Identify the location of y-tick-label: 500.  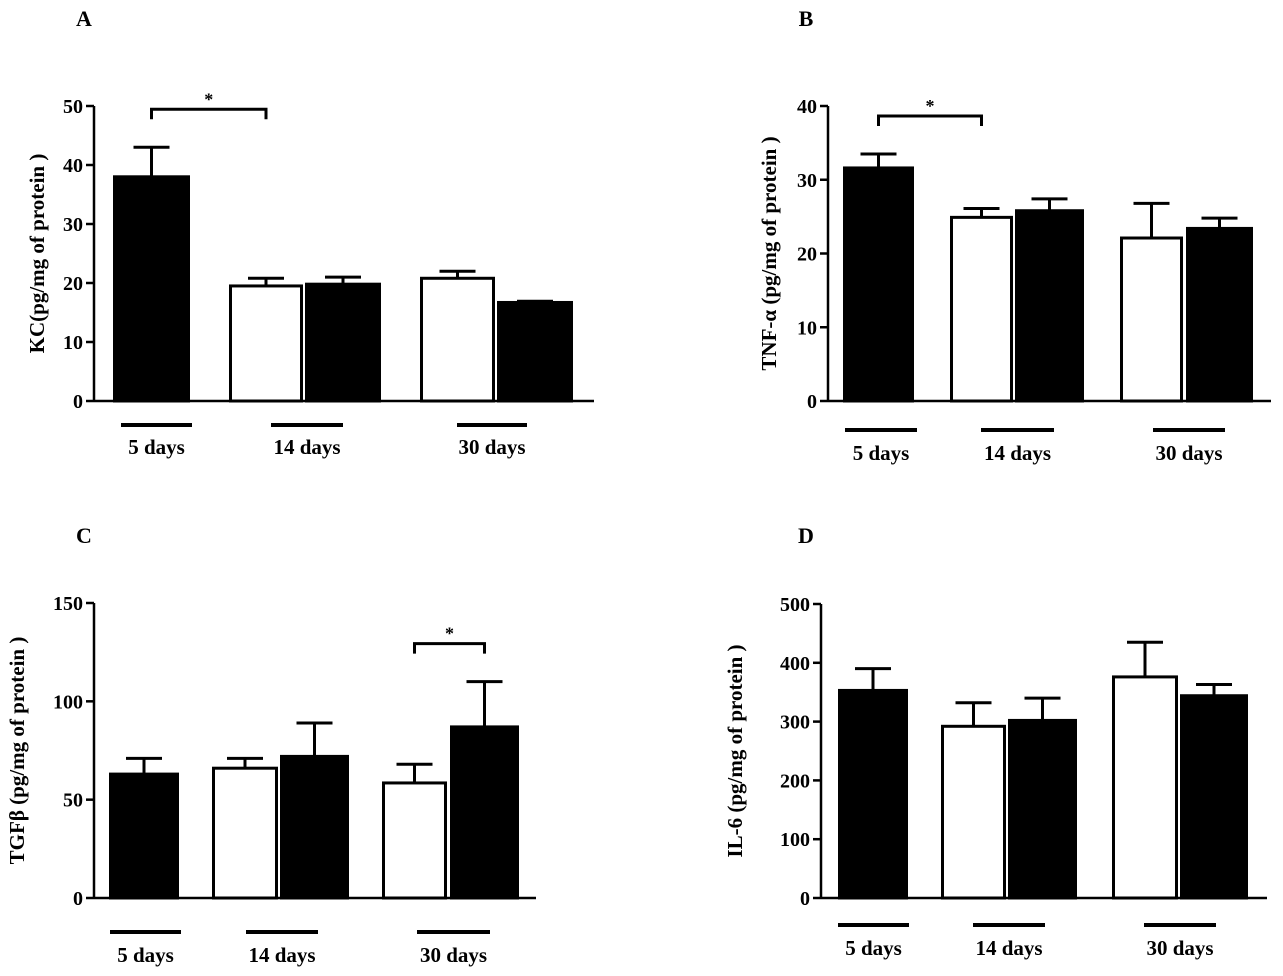
(795, 605).